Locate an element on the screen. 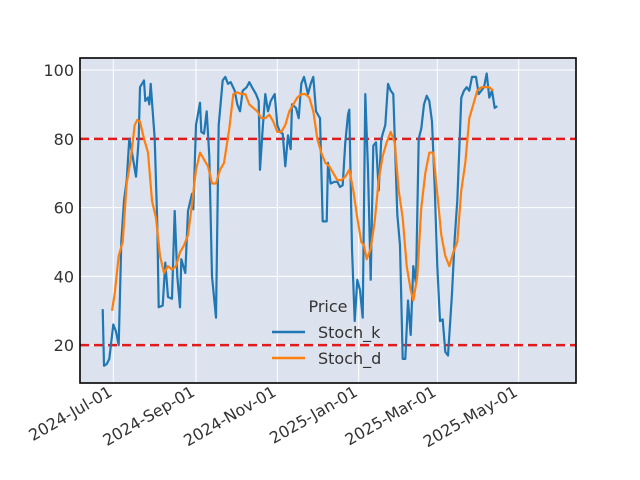  legend: Price Stoch_k Stoch_d is located at coordinates (326, 333).